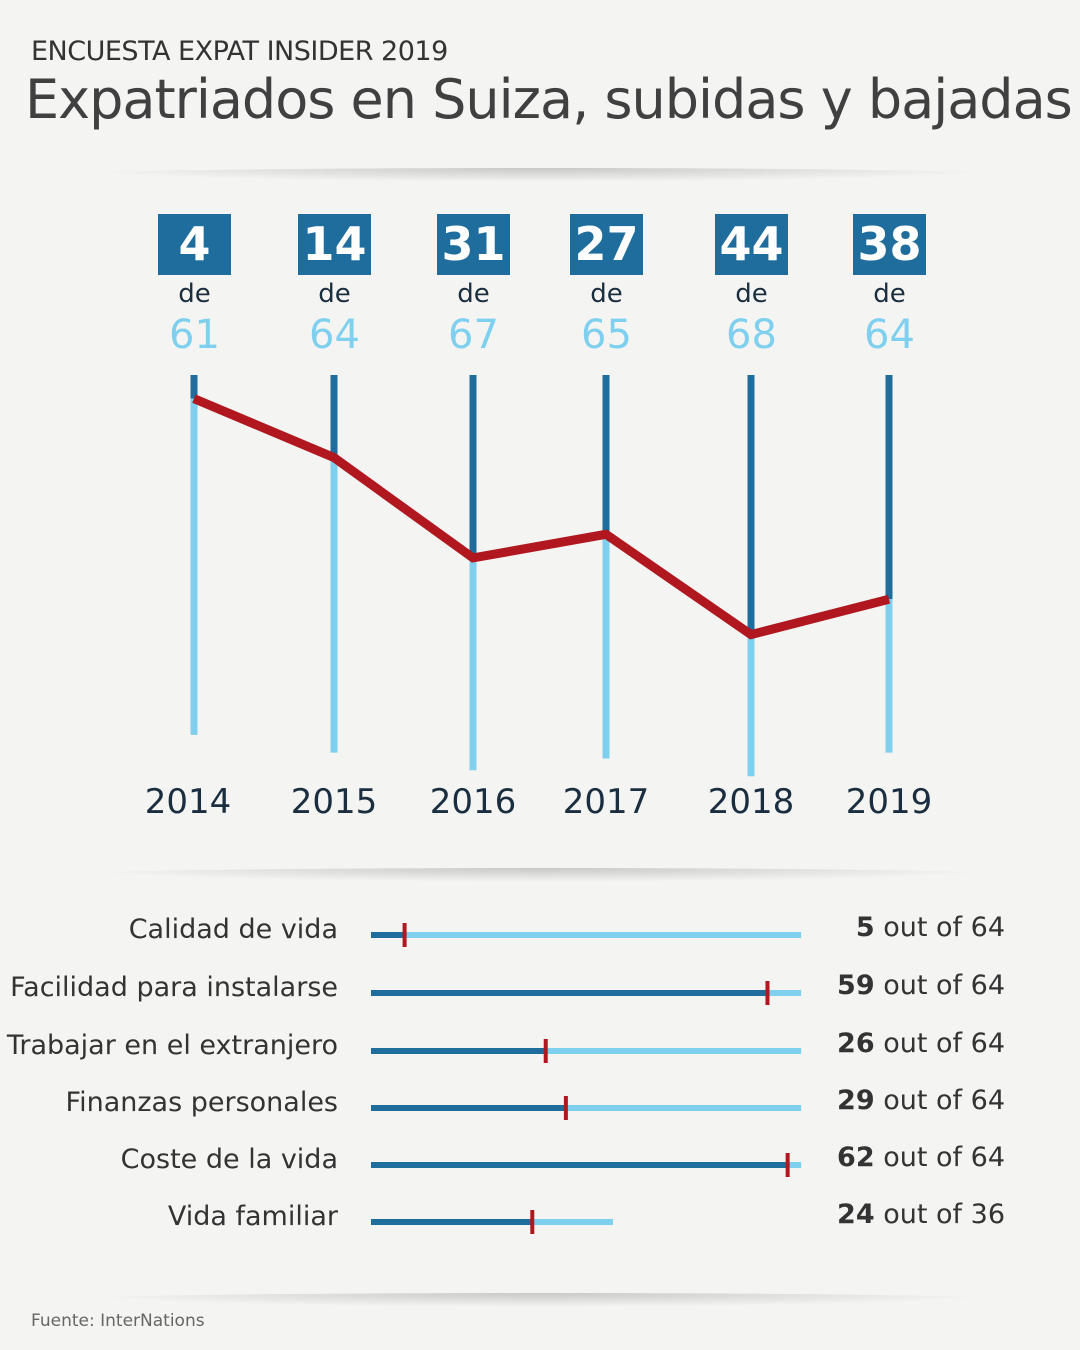 This screenshot has width=1080, height=1350. What do you see at coordinates (751, 244) in the screenshot?
I see `rank-label: 44` at bounding box center [751, 244].